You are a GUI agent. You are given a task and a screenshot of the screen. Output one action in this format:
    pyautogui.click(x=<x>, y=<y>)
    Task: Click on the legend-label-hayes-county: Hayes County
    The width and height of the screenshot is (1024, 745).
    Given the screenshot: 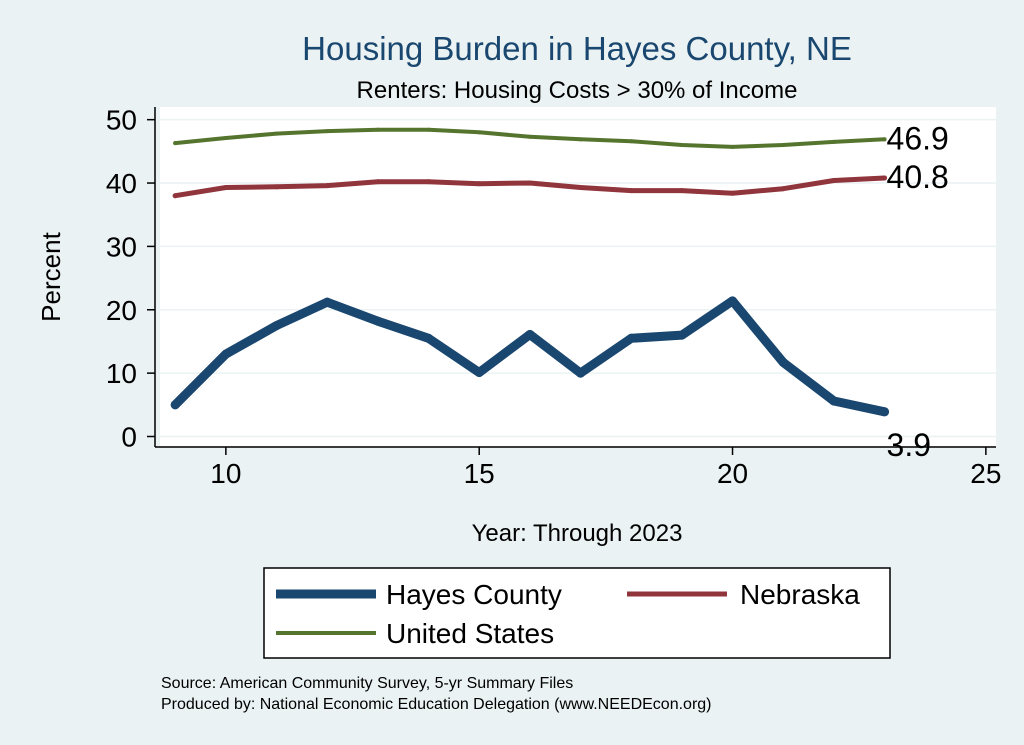 What is the action you would take?
    pyautogui.click(x=474, y=594)
    